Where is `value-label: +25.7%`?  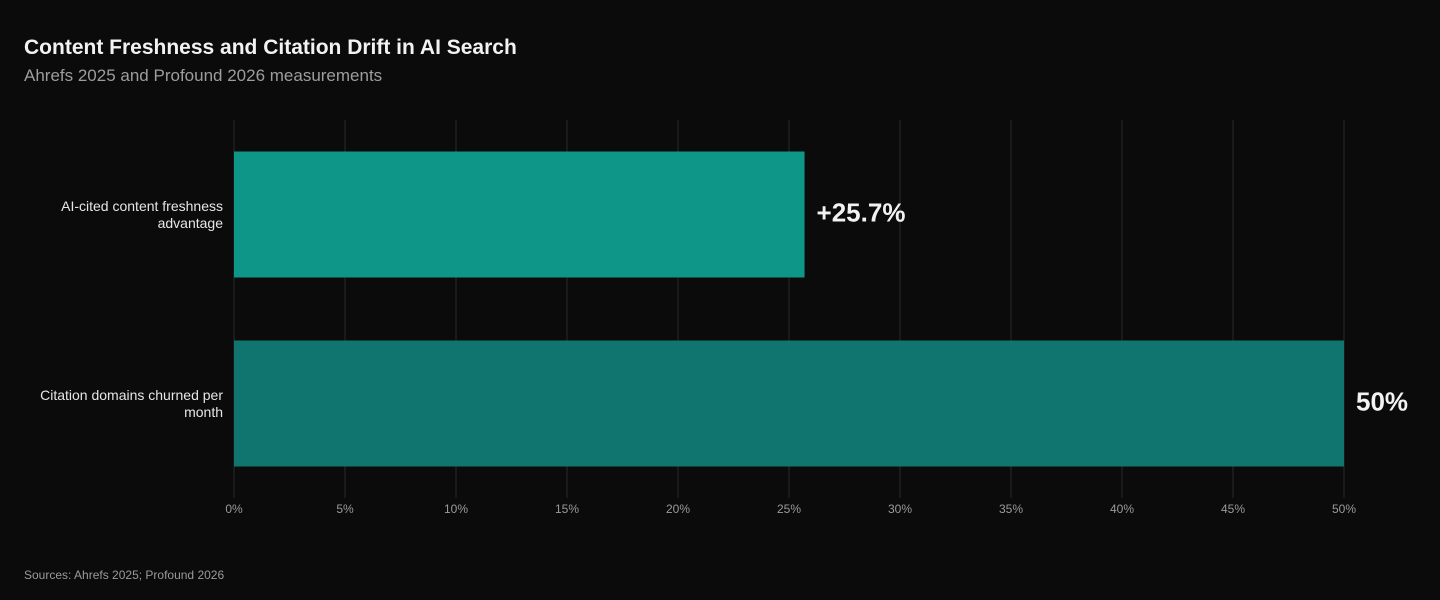 value-label: +25.7% is located at coordinates (861, 212).